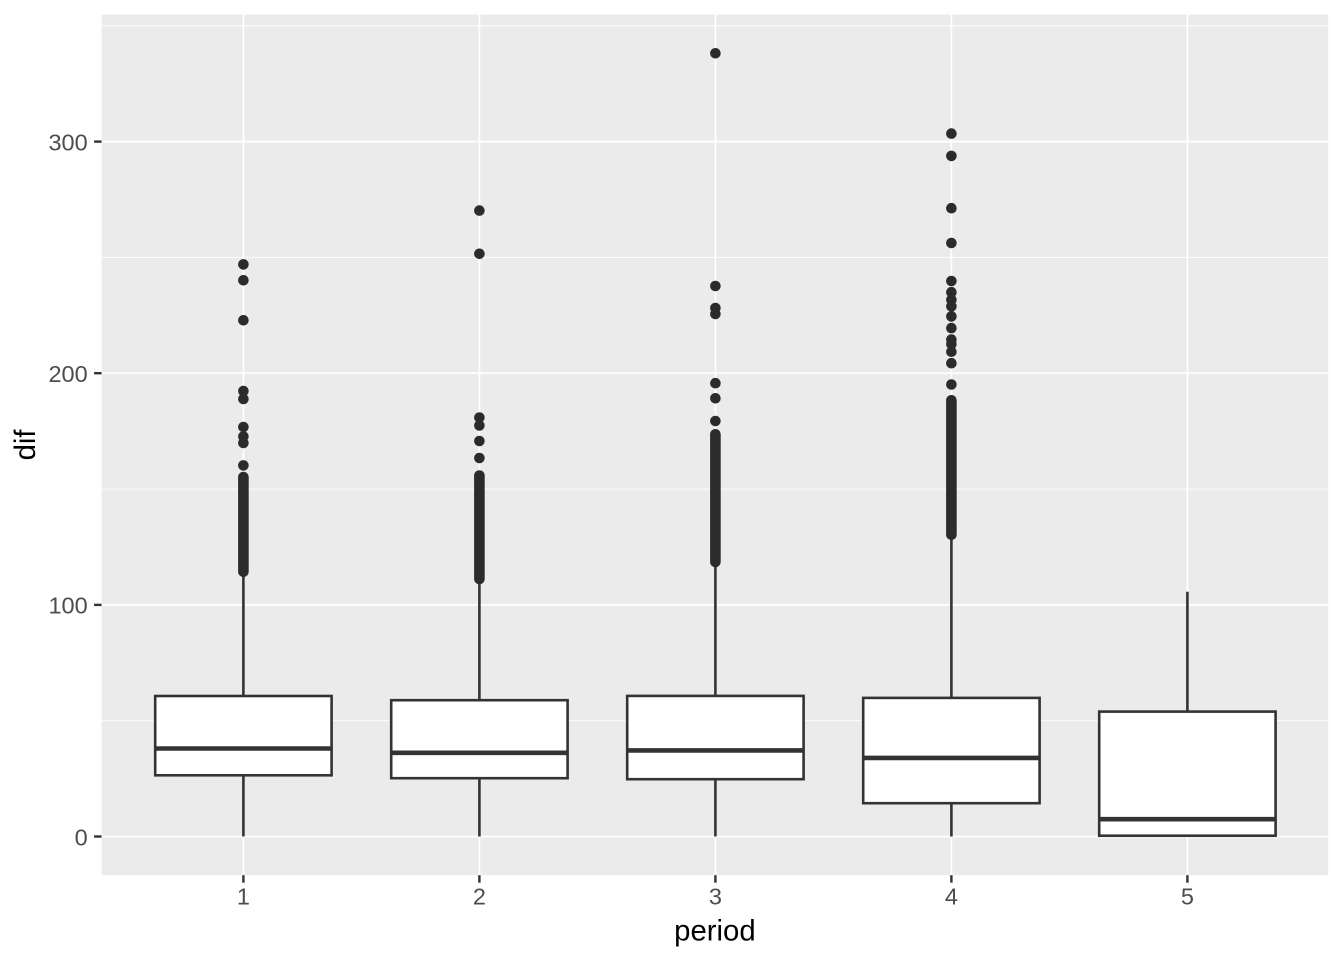  Describe the element at coordinates (715, 897) in the screenshot. I see `svg-text: 3` at that location.